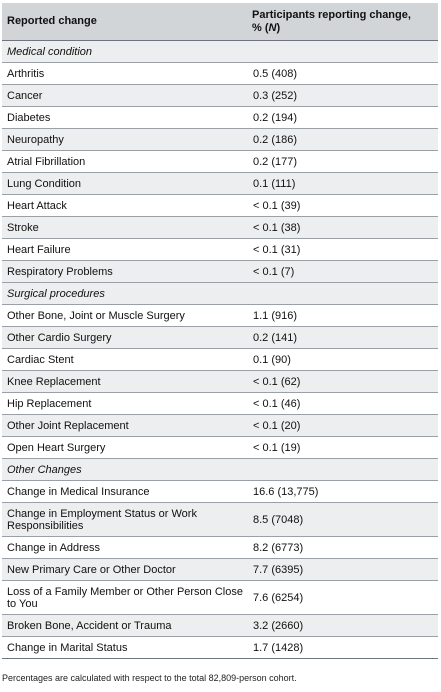 The image size is (441, 692). I want to click on table-row: Arthritis 0.5 (408), so click(220, 73).